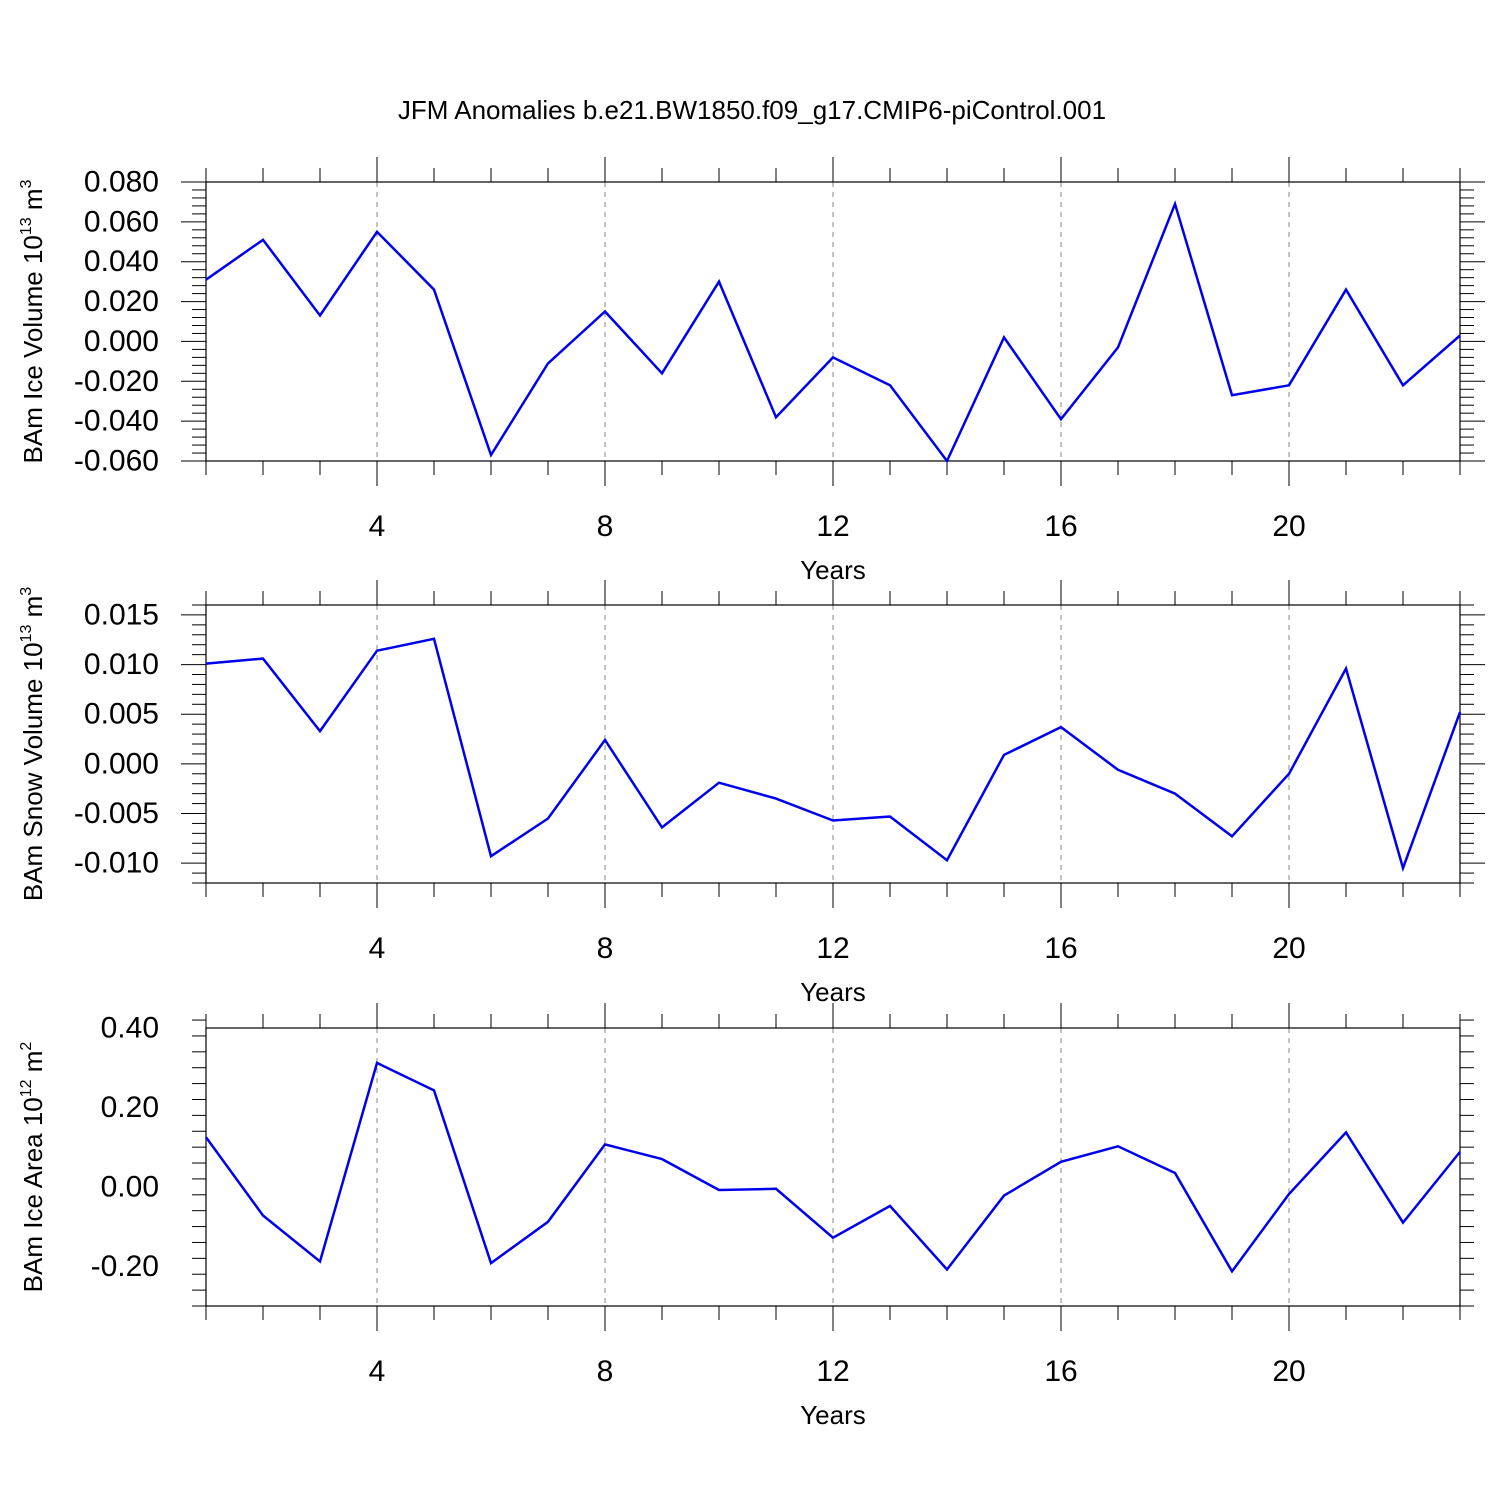 This screenshot has width=1500, height=1500. Describe the element at coordinates (26, 1046) in the screenshot. I see `y-axis-label-superscript: 2` at that location.